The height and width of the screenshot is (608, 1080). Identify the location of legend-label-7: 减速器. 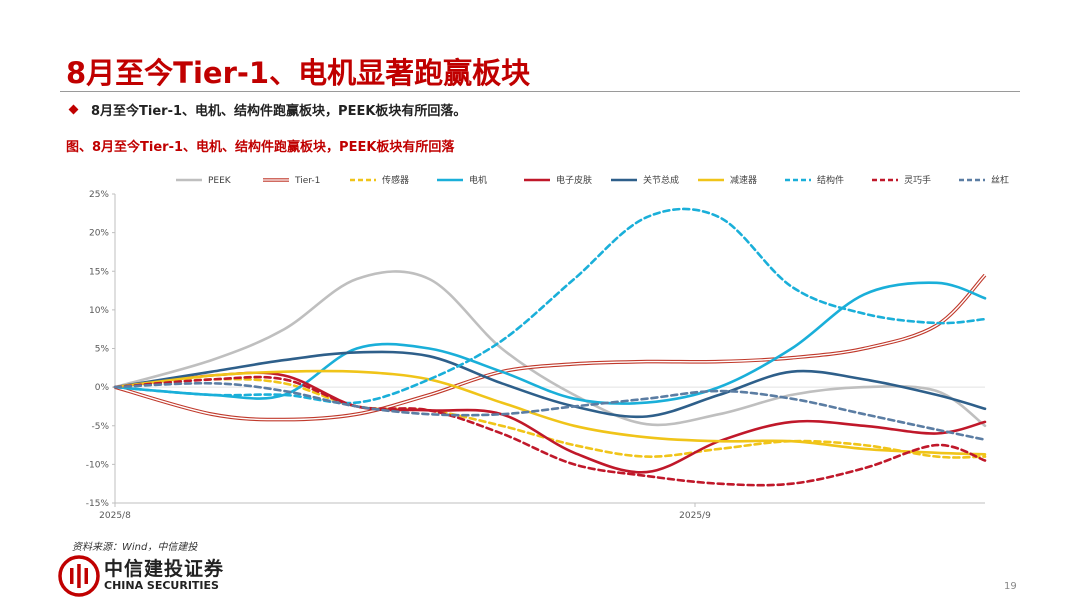
(743, 180).